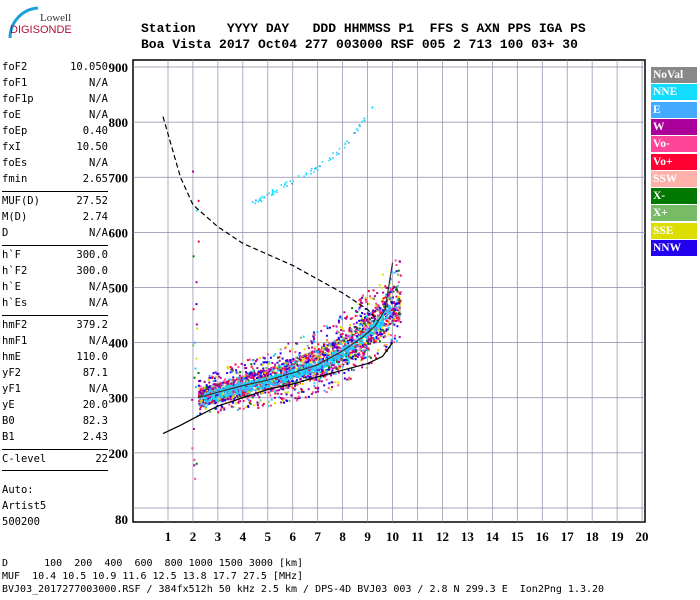  Describe the element at coordinates (518, 536) in the screenshot. I see `x-tick-label: 15` at that location.